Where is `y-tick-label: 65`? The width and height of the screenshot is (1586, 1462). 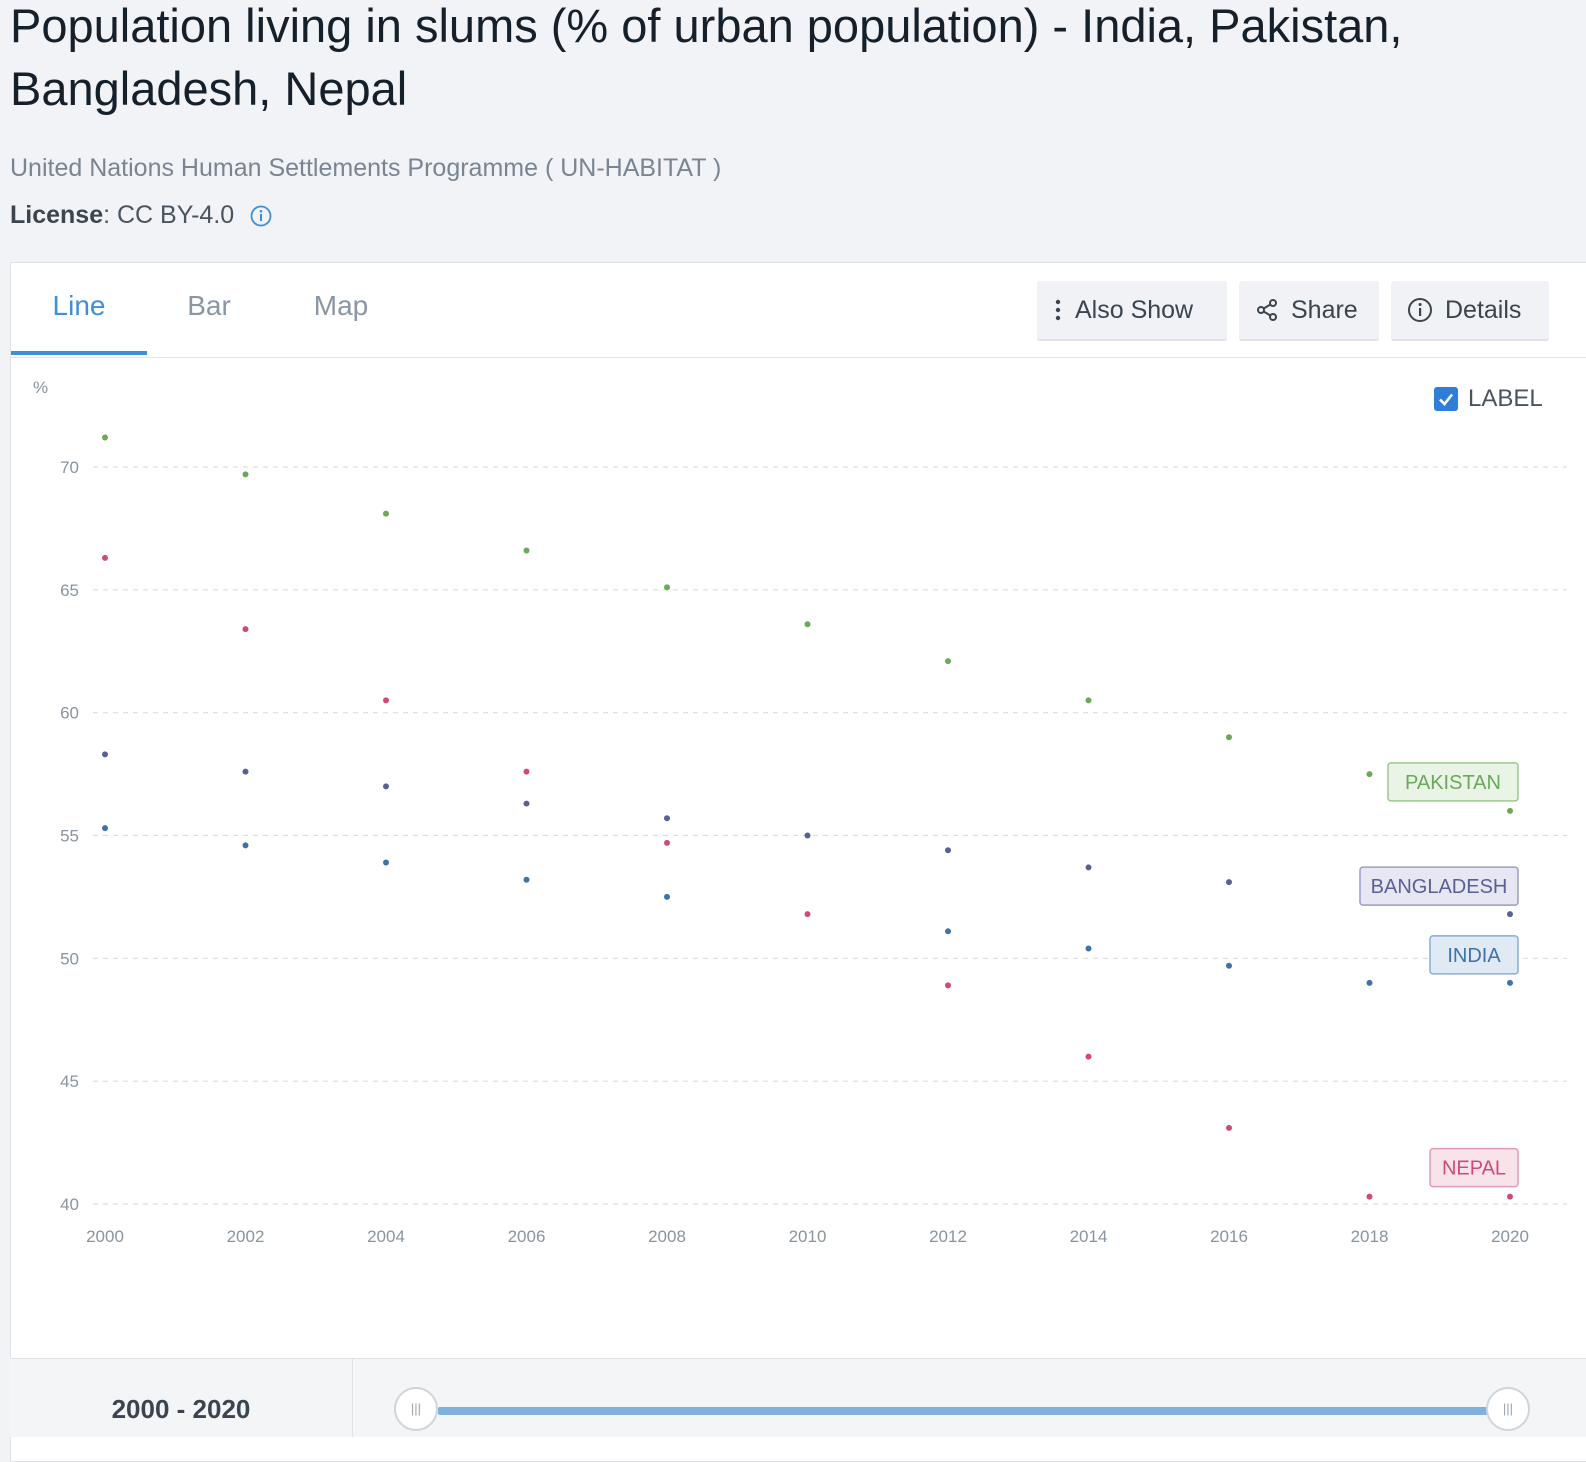 y-tick-label: 65 is located at coordinates (69, 590).